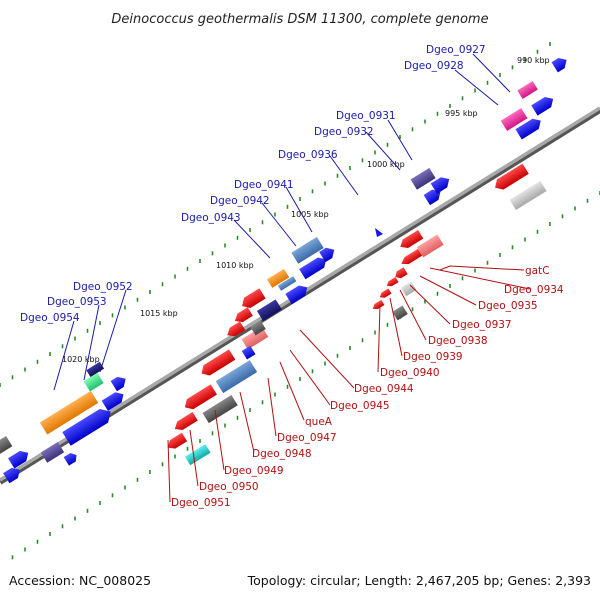  Describe the element at coordinates (458, 341) in the screenshot. I see `gene-label-dgeo-0938: Dgeo_0938` at that location.